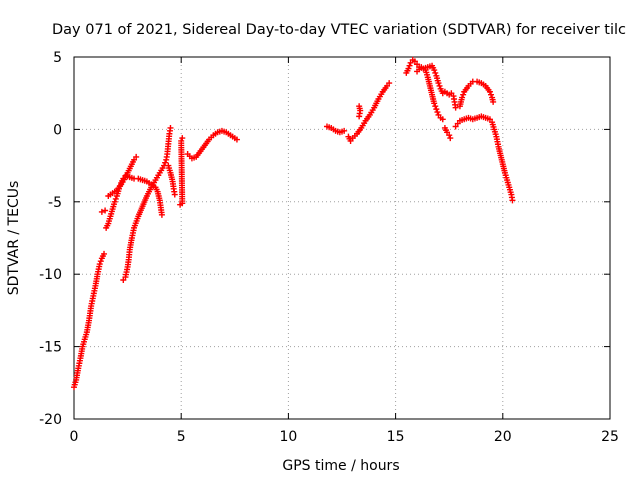 This screenshot has height=480, width=640. I want to click on y-tick-label: -10, so click(50, 275).